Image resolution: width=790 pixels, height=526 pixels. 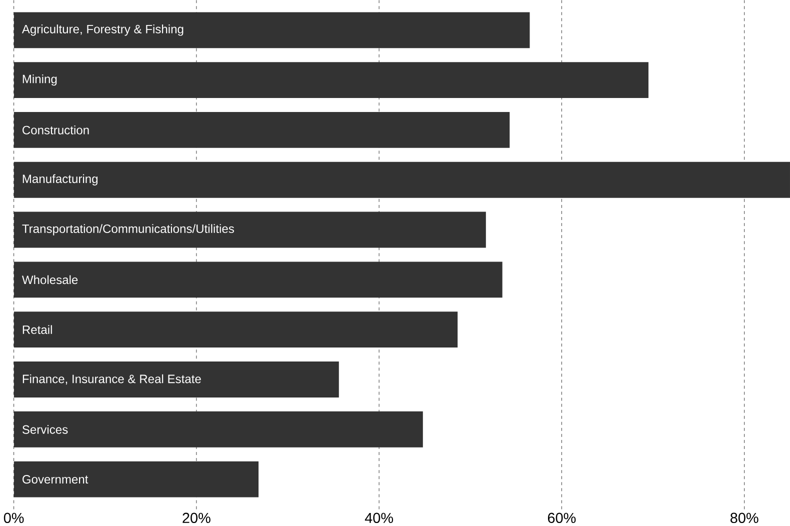 What do you see at coordinates (14, 517) in the screenshot?
I see `x-tick-label: 0%` at bounding box center [14, 517].